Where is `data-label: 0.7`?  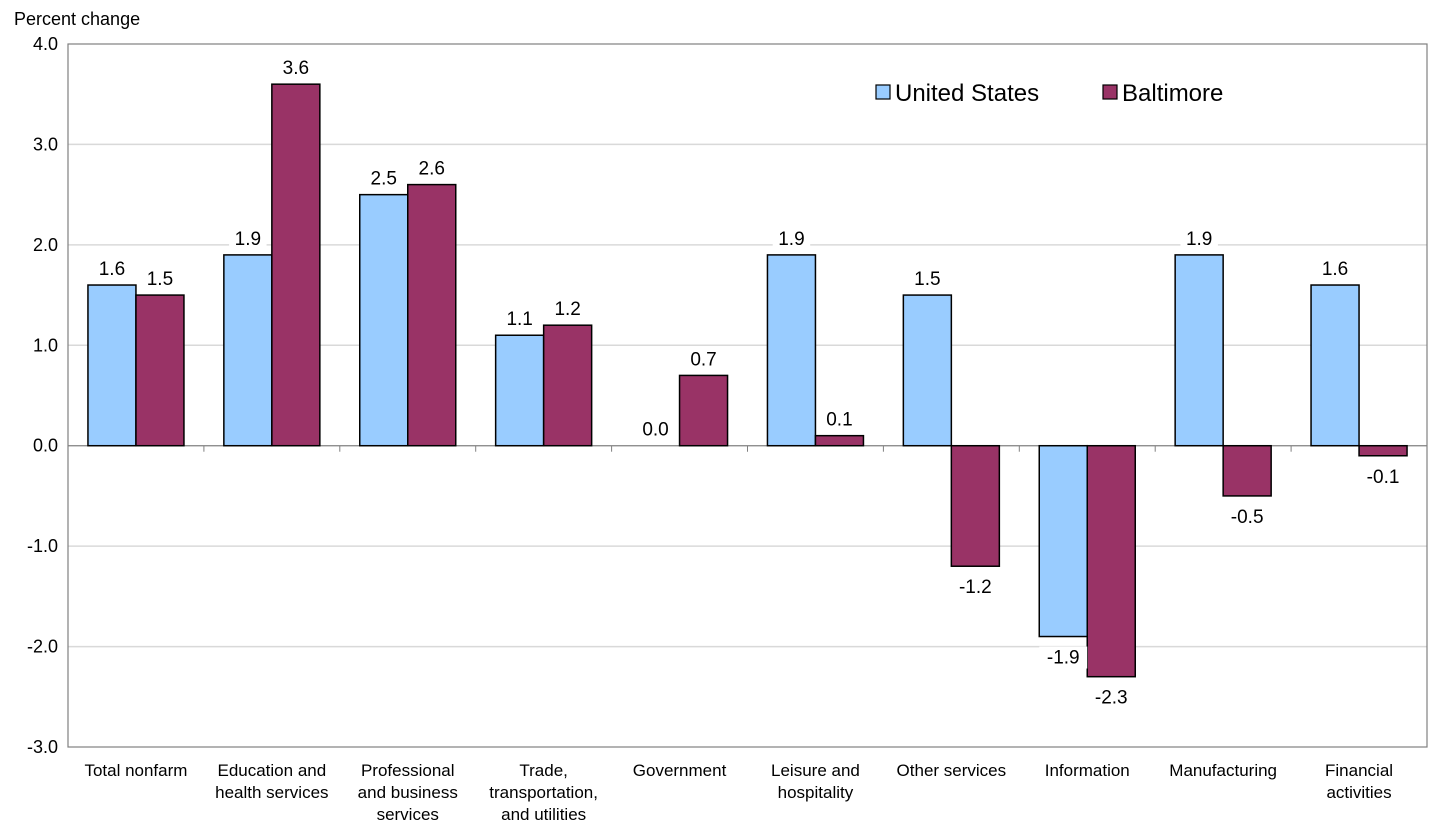
data-label: 0.7 is located at coordinates (703, 359).